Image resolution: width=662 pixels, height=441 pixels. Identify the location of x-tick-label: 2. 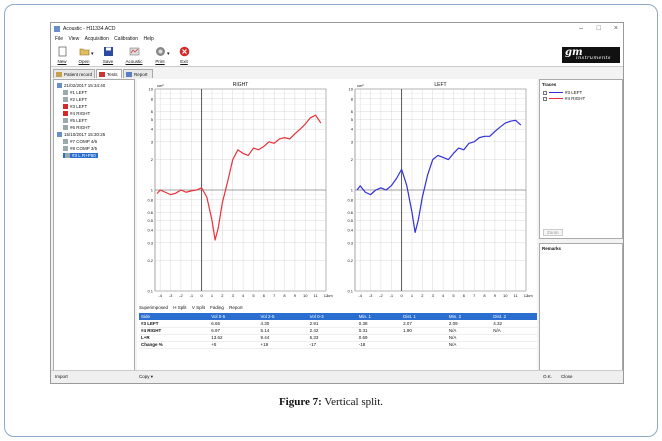
(222, 295).